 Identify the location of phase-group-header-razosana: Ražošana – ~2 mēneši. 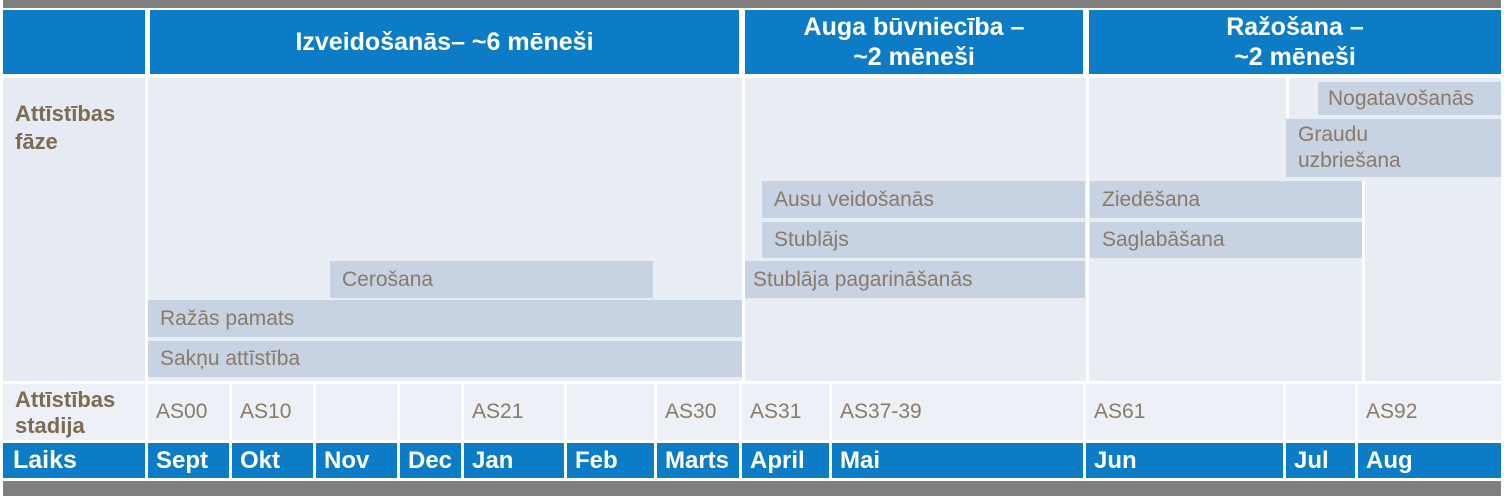
(1295, 42).